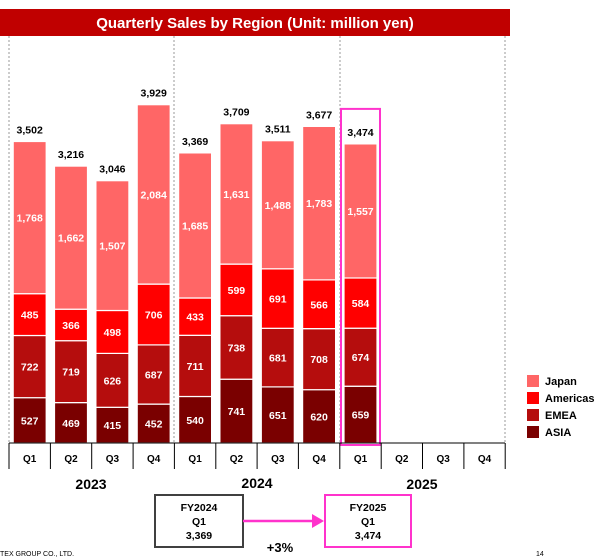 The image size is (604, 559). I want to click on x-tick-label-5: Q2, so click(237, 459).